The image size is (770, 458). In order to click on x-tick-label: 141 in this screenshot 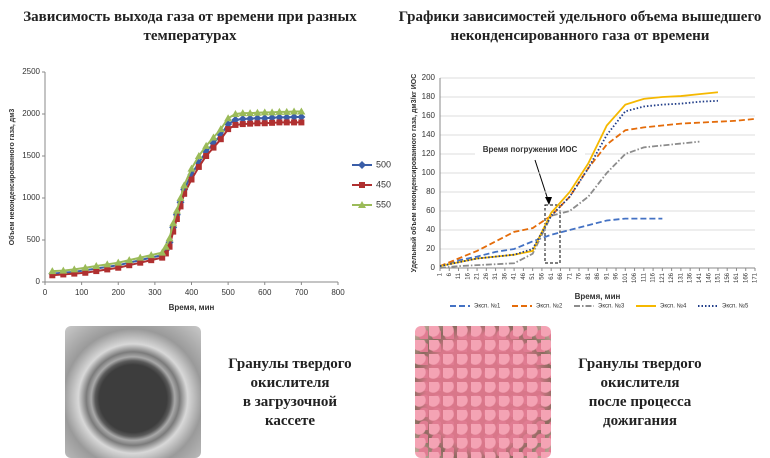, I will do `click(700, 277)`.